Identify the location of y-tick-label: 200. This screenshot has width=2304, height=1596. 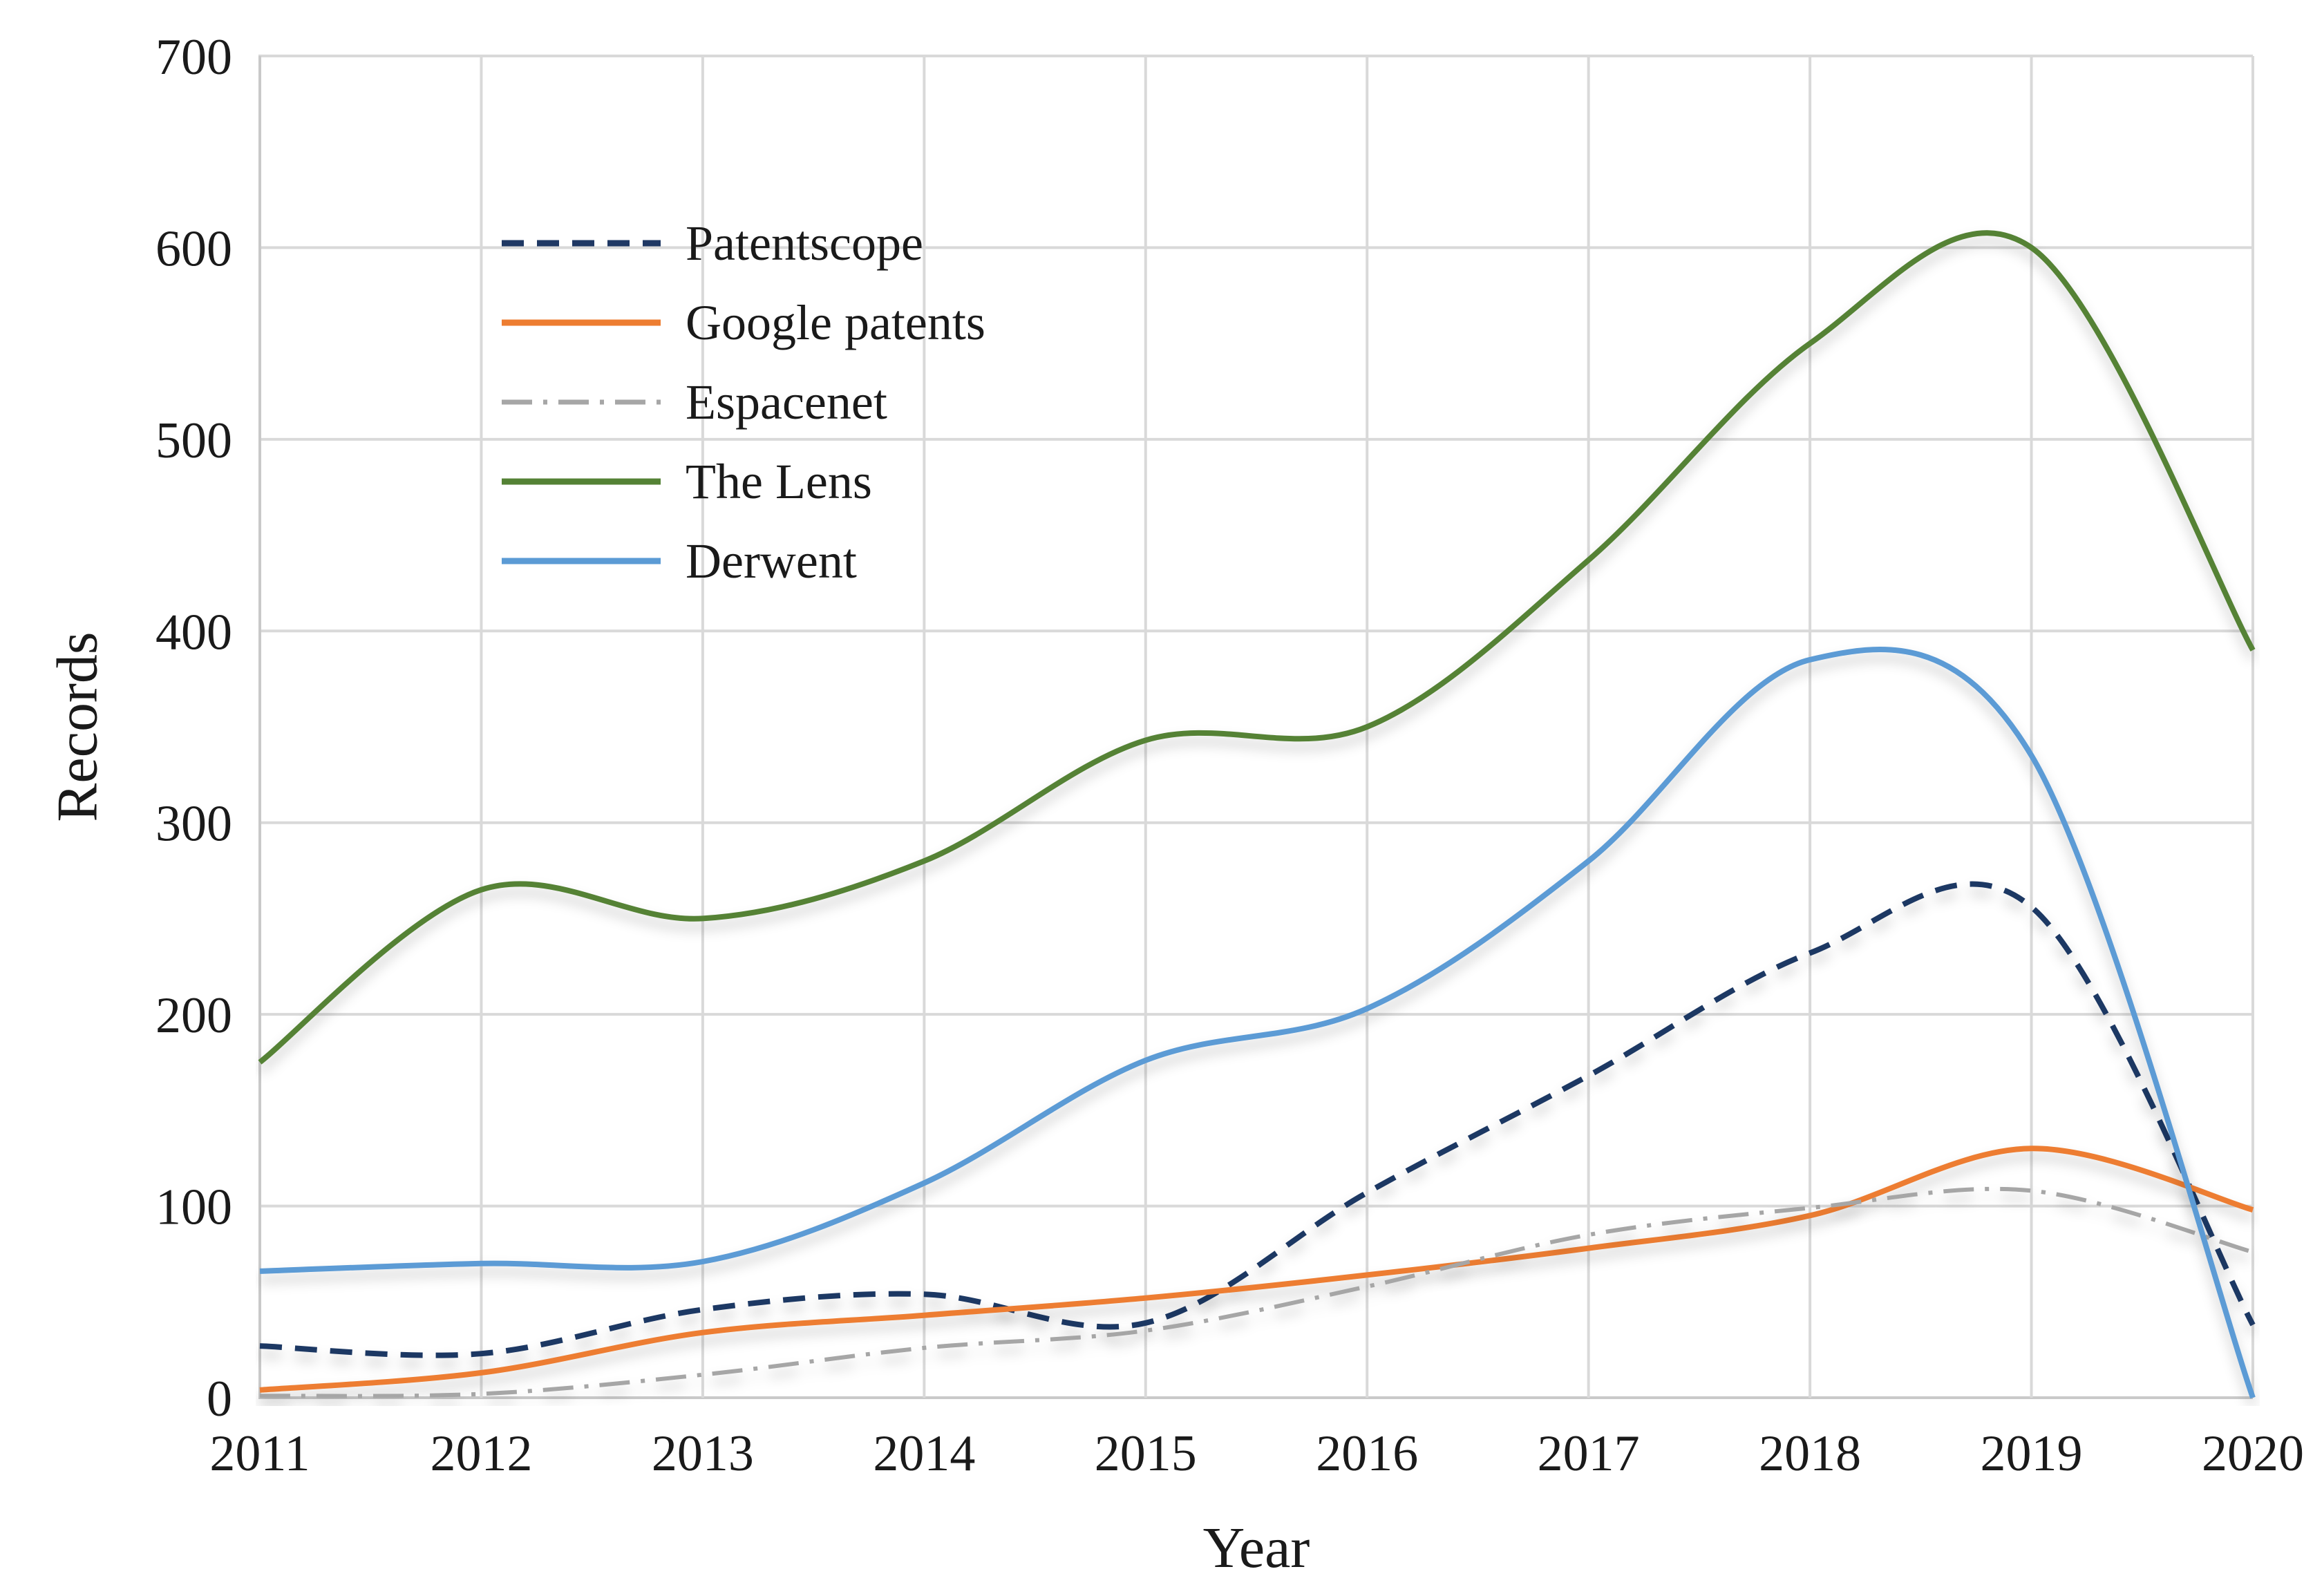
(193, 1016).